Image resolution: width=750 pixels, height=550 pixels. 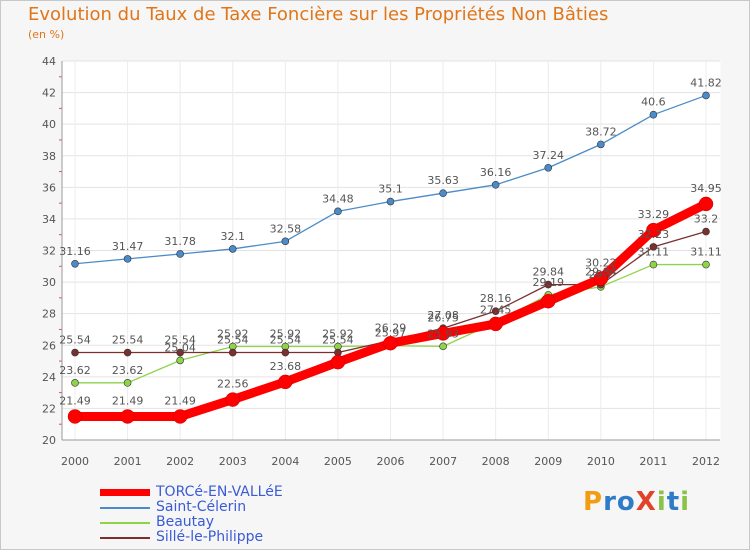 I want to click on legend-label: Beautay, so click(x=185, y=522).